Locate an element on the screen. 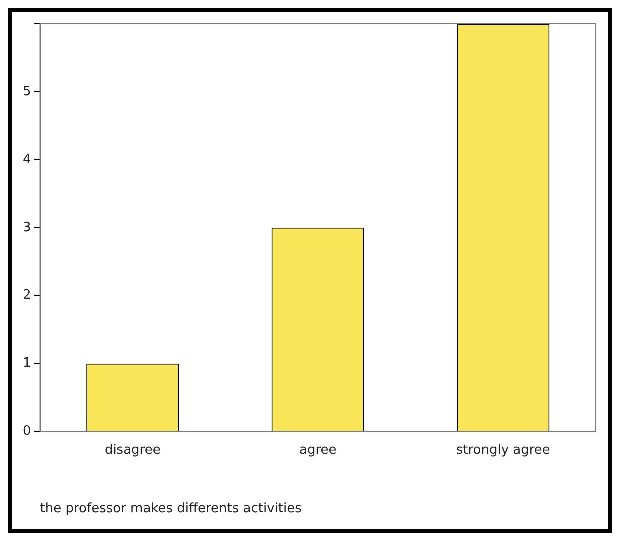 The width and height of the screenshot is (624, 545). x-tick-label: strongly agree is located at coordinates (503, 450).